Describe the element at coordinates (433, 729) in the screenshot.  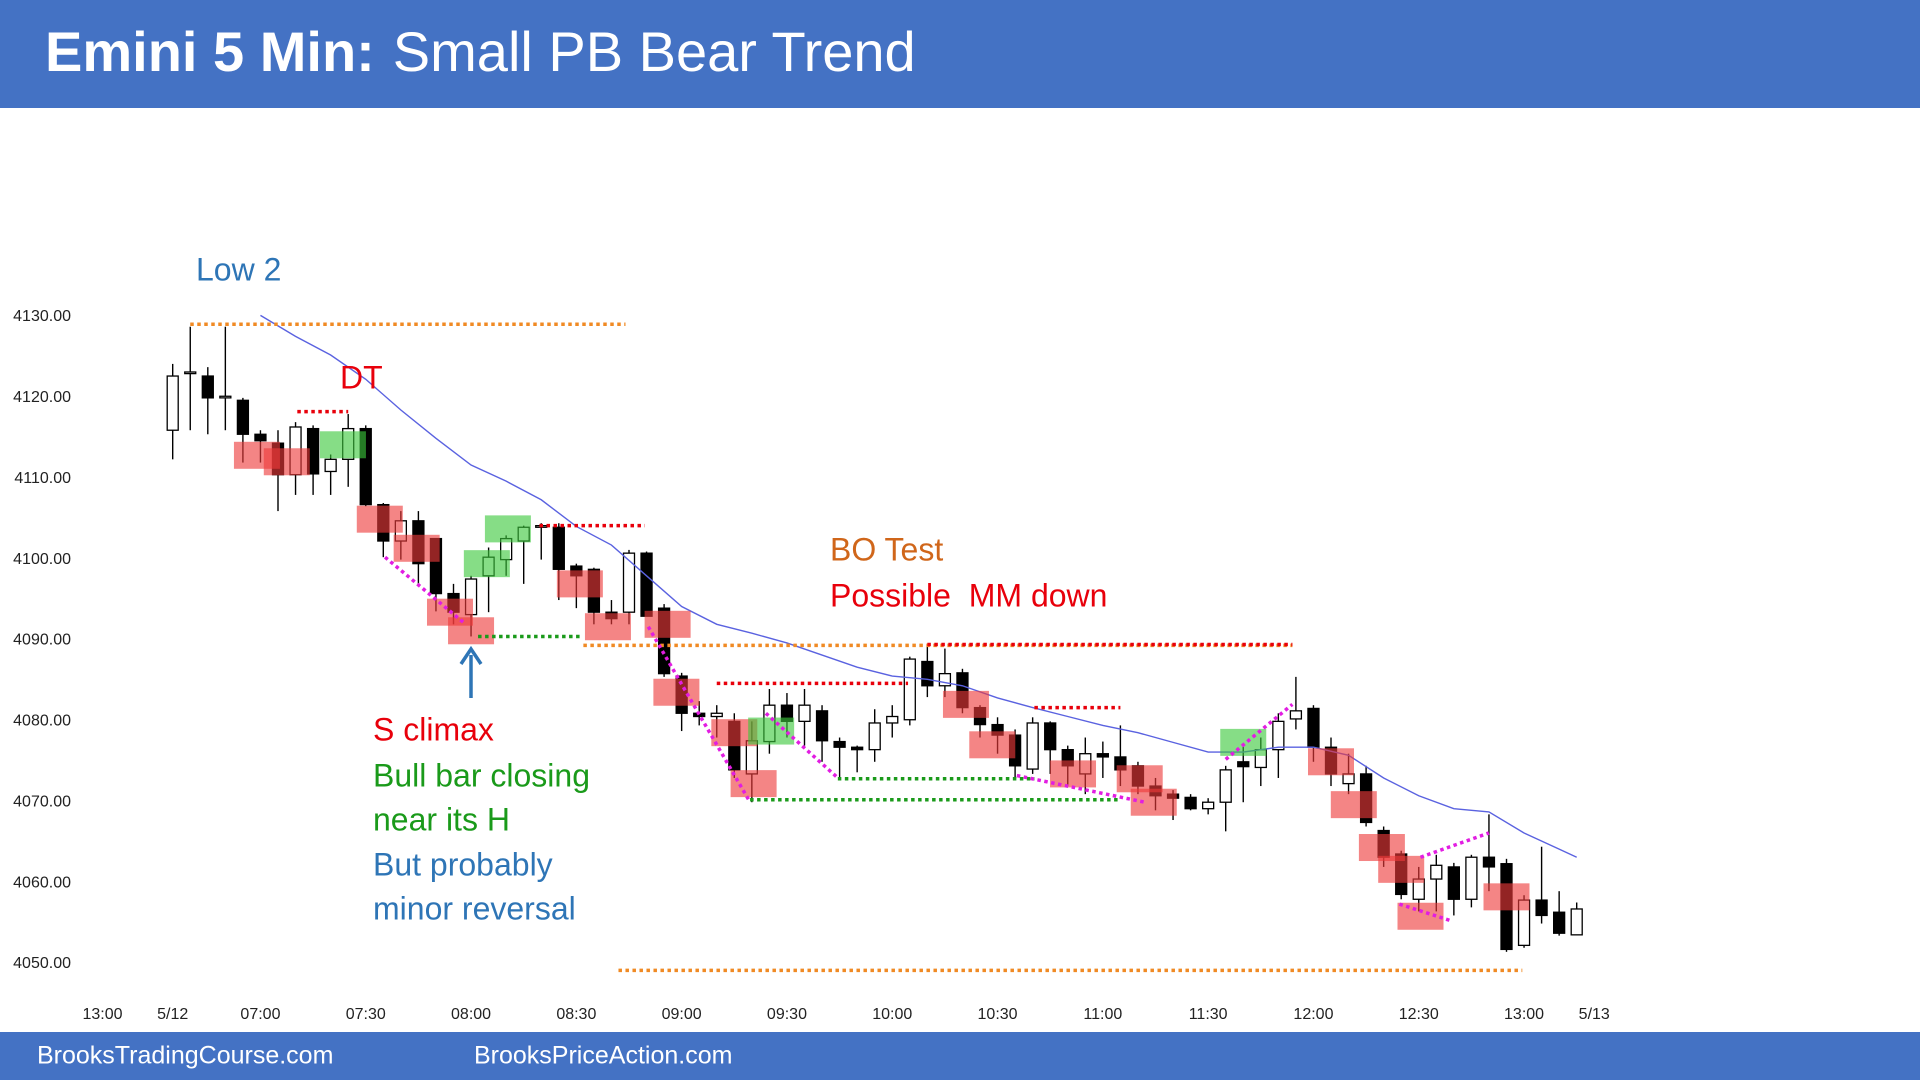
I see `annotation: S climax` at that location.